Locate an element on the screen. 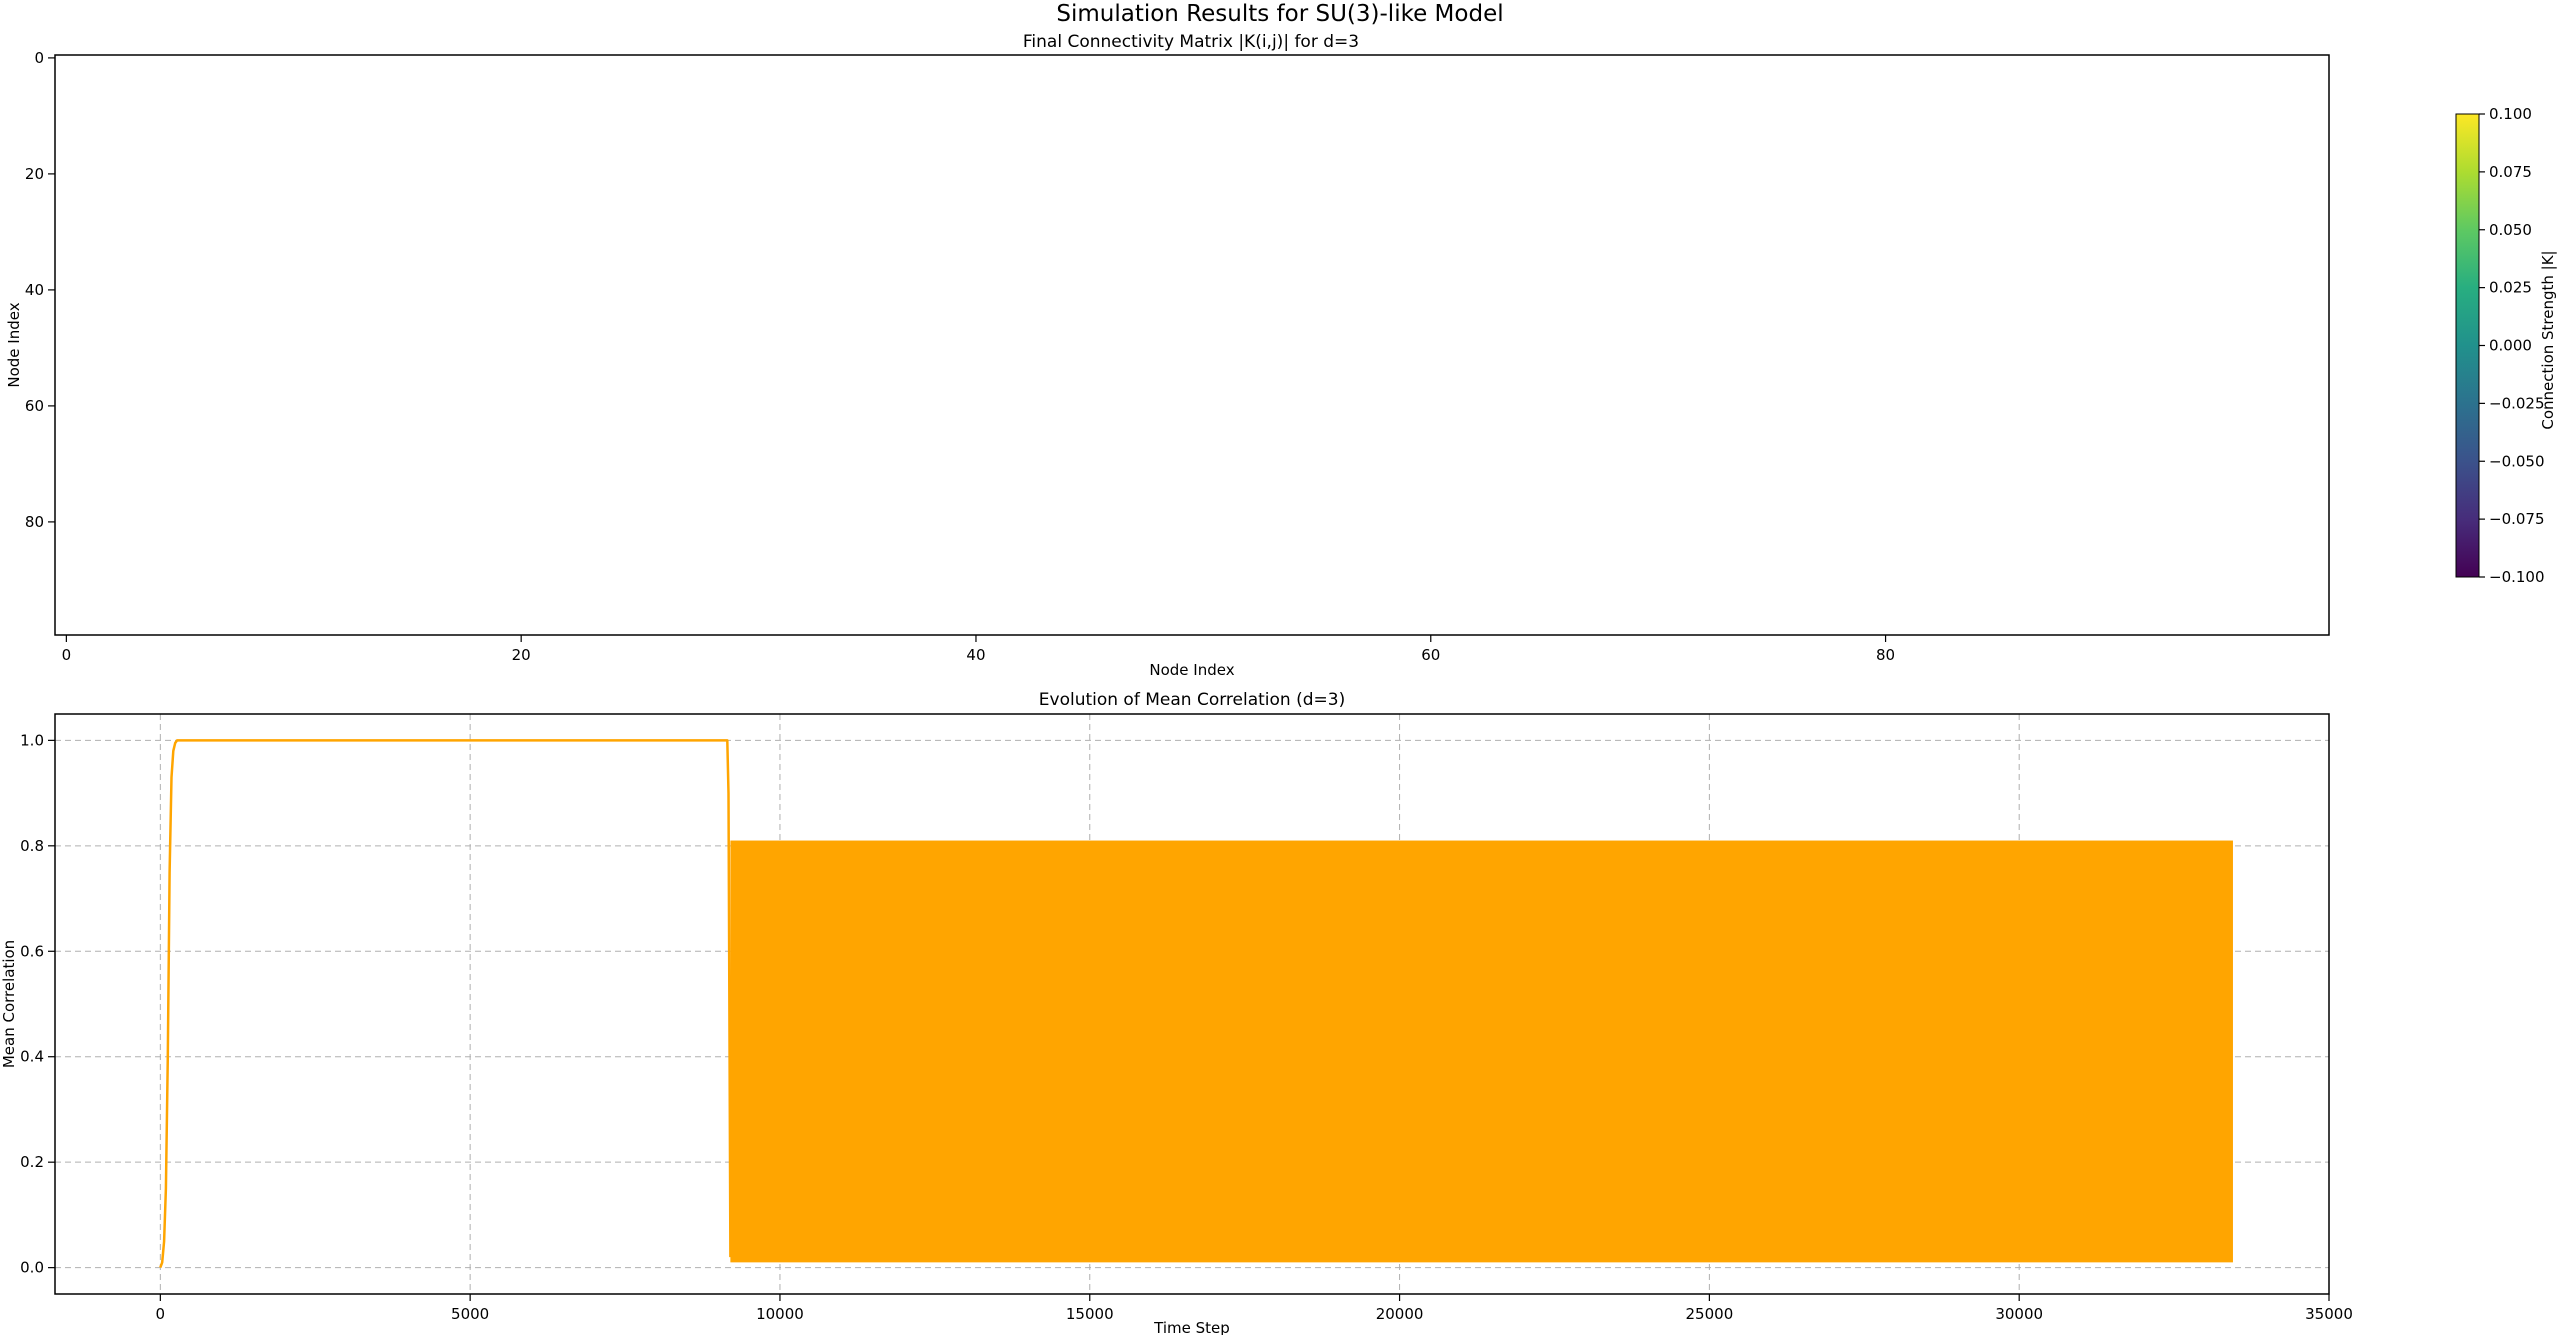 The image size is (2560, 1335). colorbar-tick-label: −0.050 is located at coordinates (2517, 461).